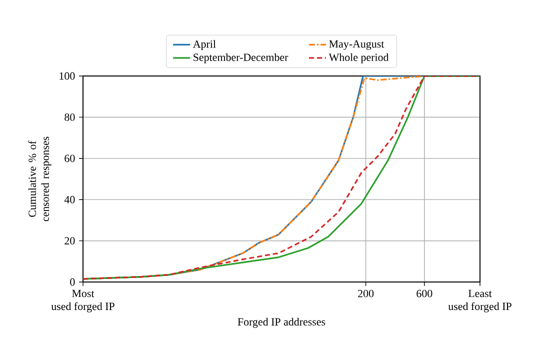 The height and width of the screenshot is (354, 539). What do you see at coordinates (72, 282) in the screenshot?
I see `y-tick-label: 0` at bounding box center [72, 282].